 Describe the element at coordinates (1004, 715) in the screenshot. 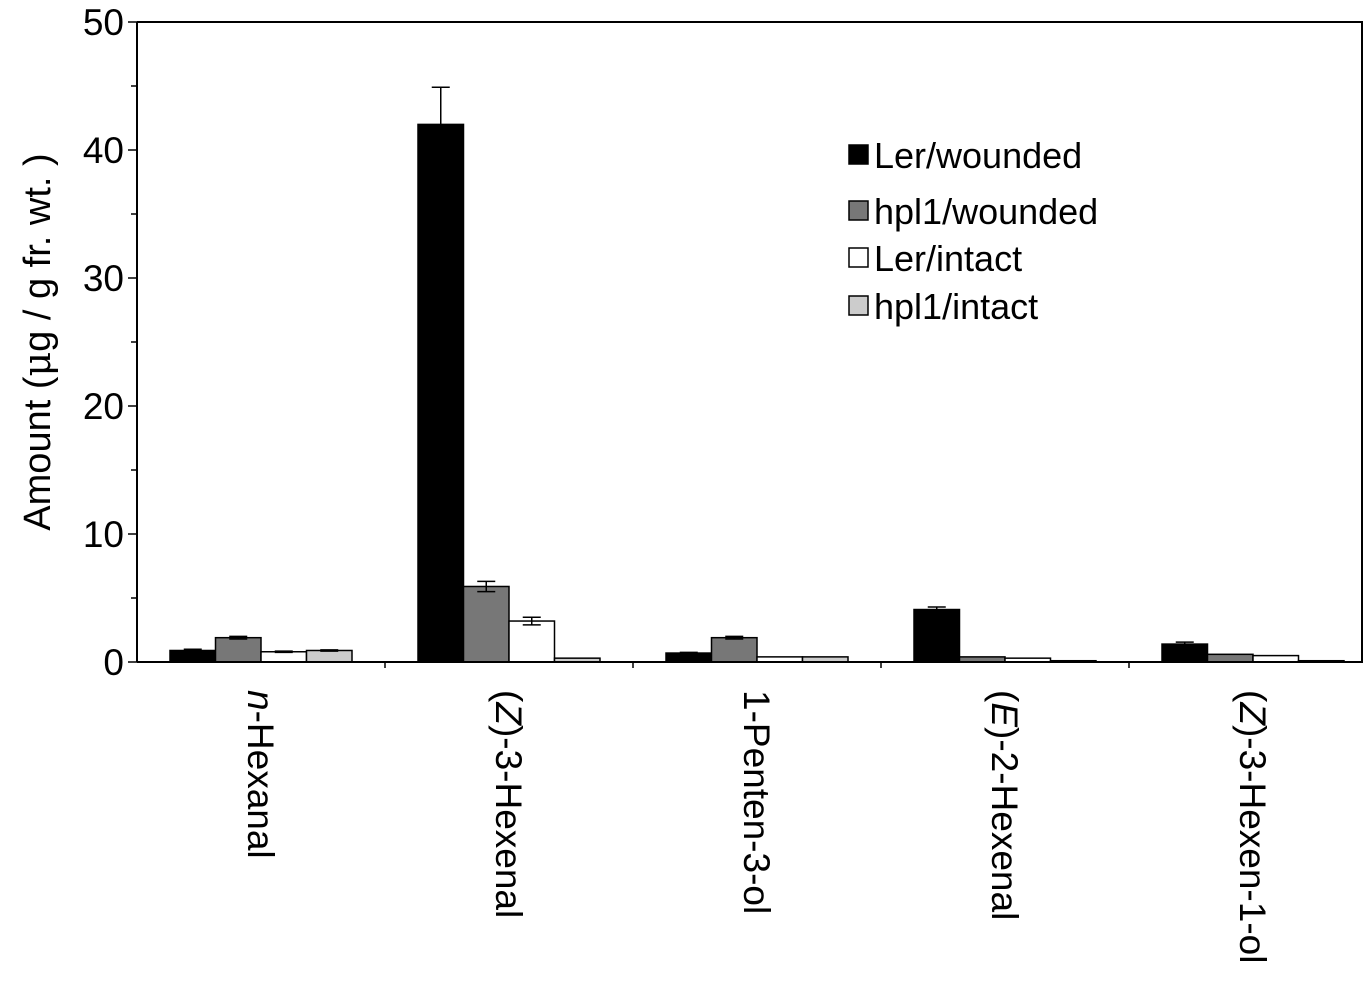

I see `x-tick-label-italic: E` at that location.